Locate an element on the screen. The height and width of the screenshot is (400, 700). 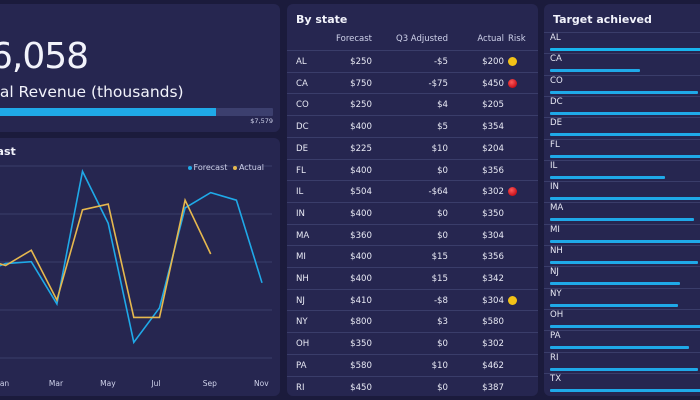
table-row: NJ $410 -$8 $304 is located at coordinates (412, 300).